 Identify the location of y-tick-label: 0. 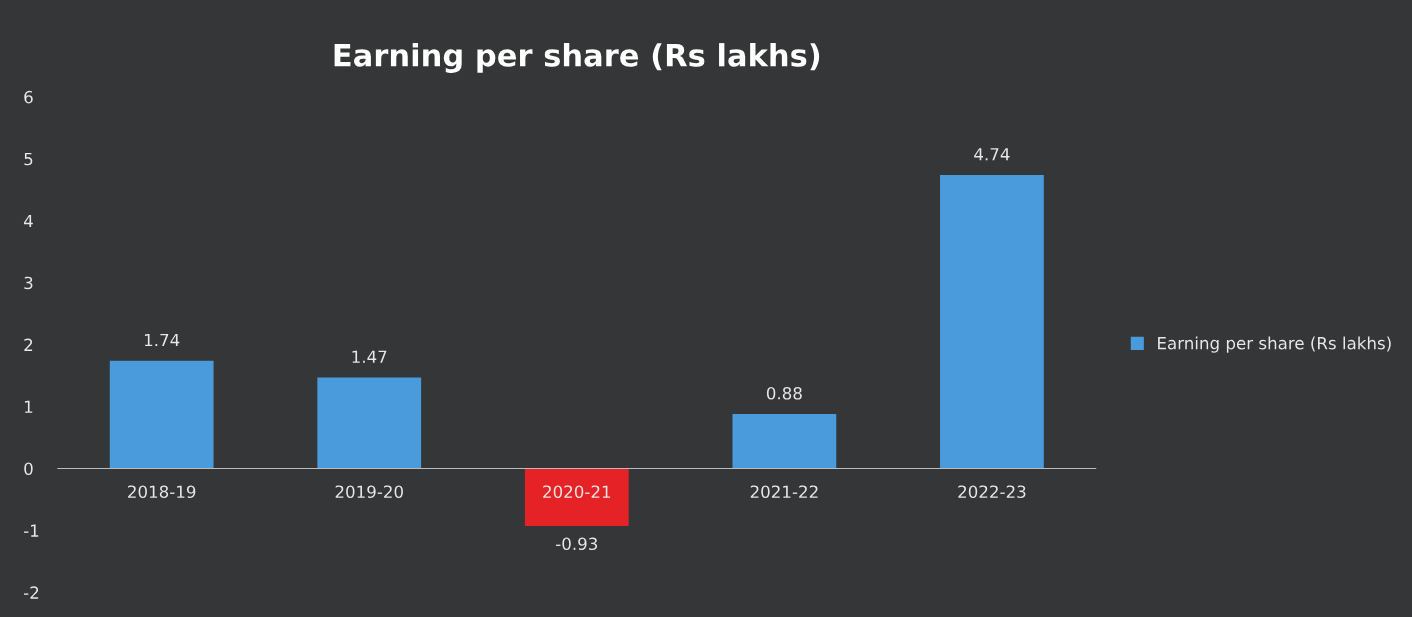
(28, 469).